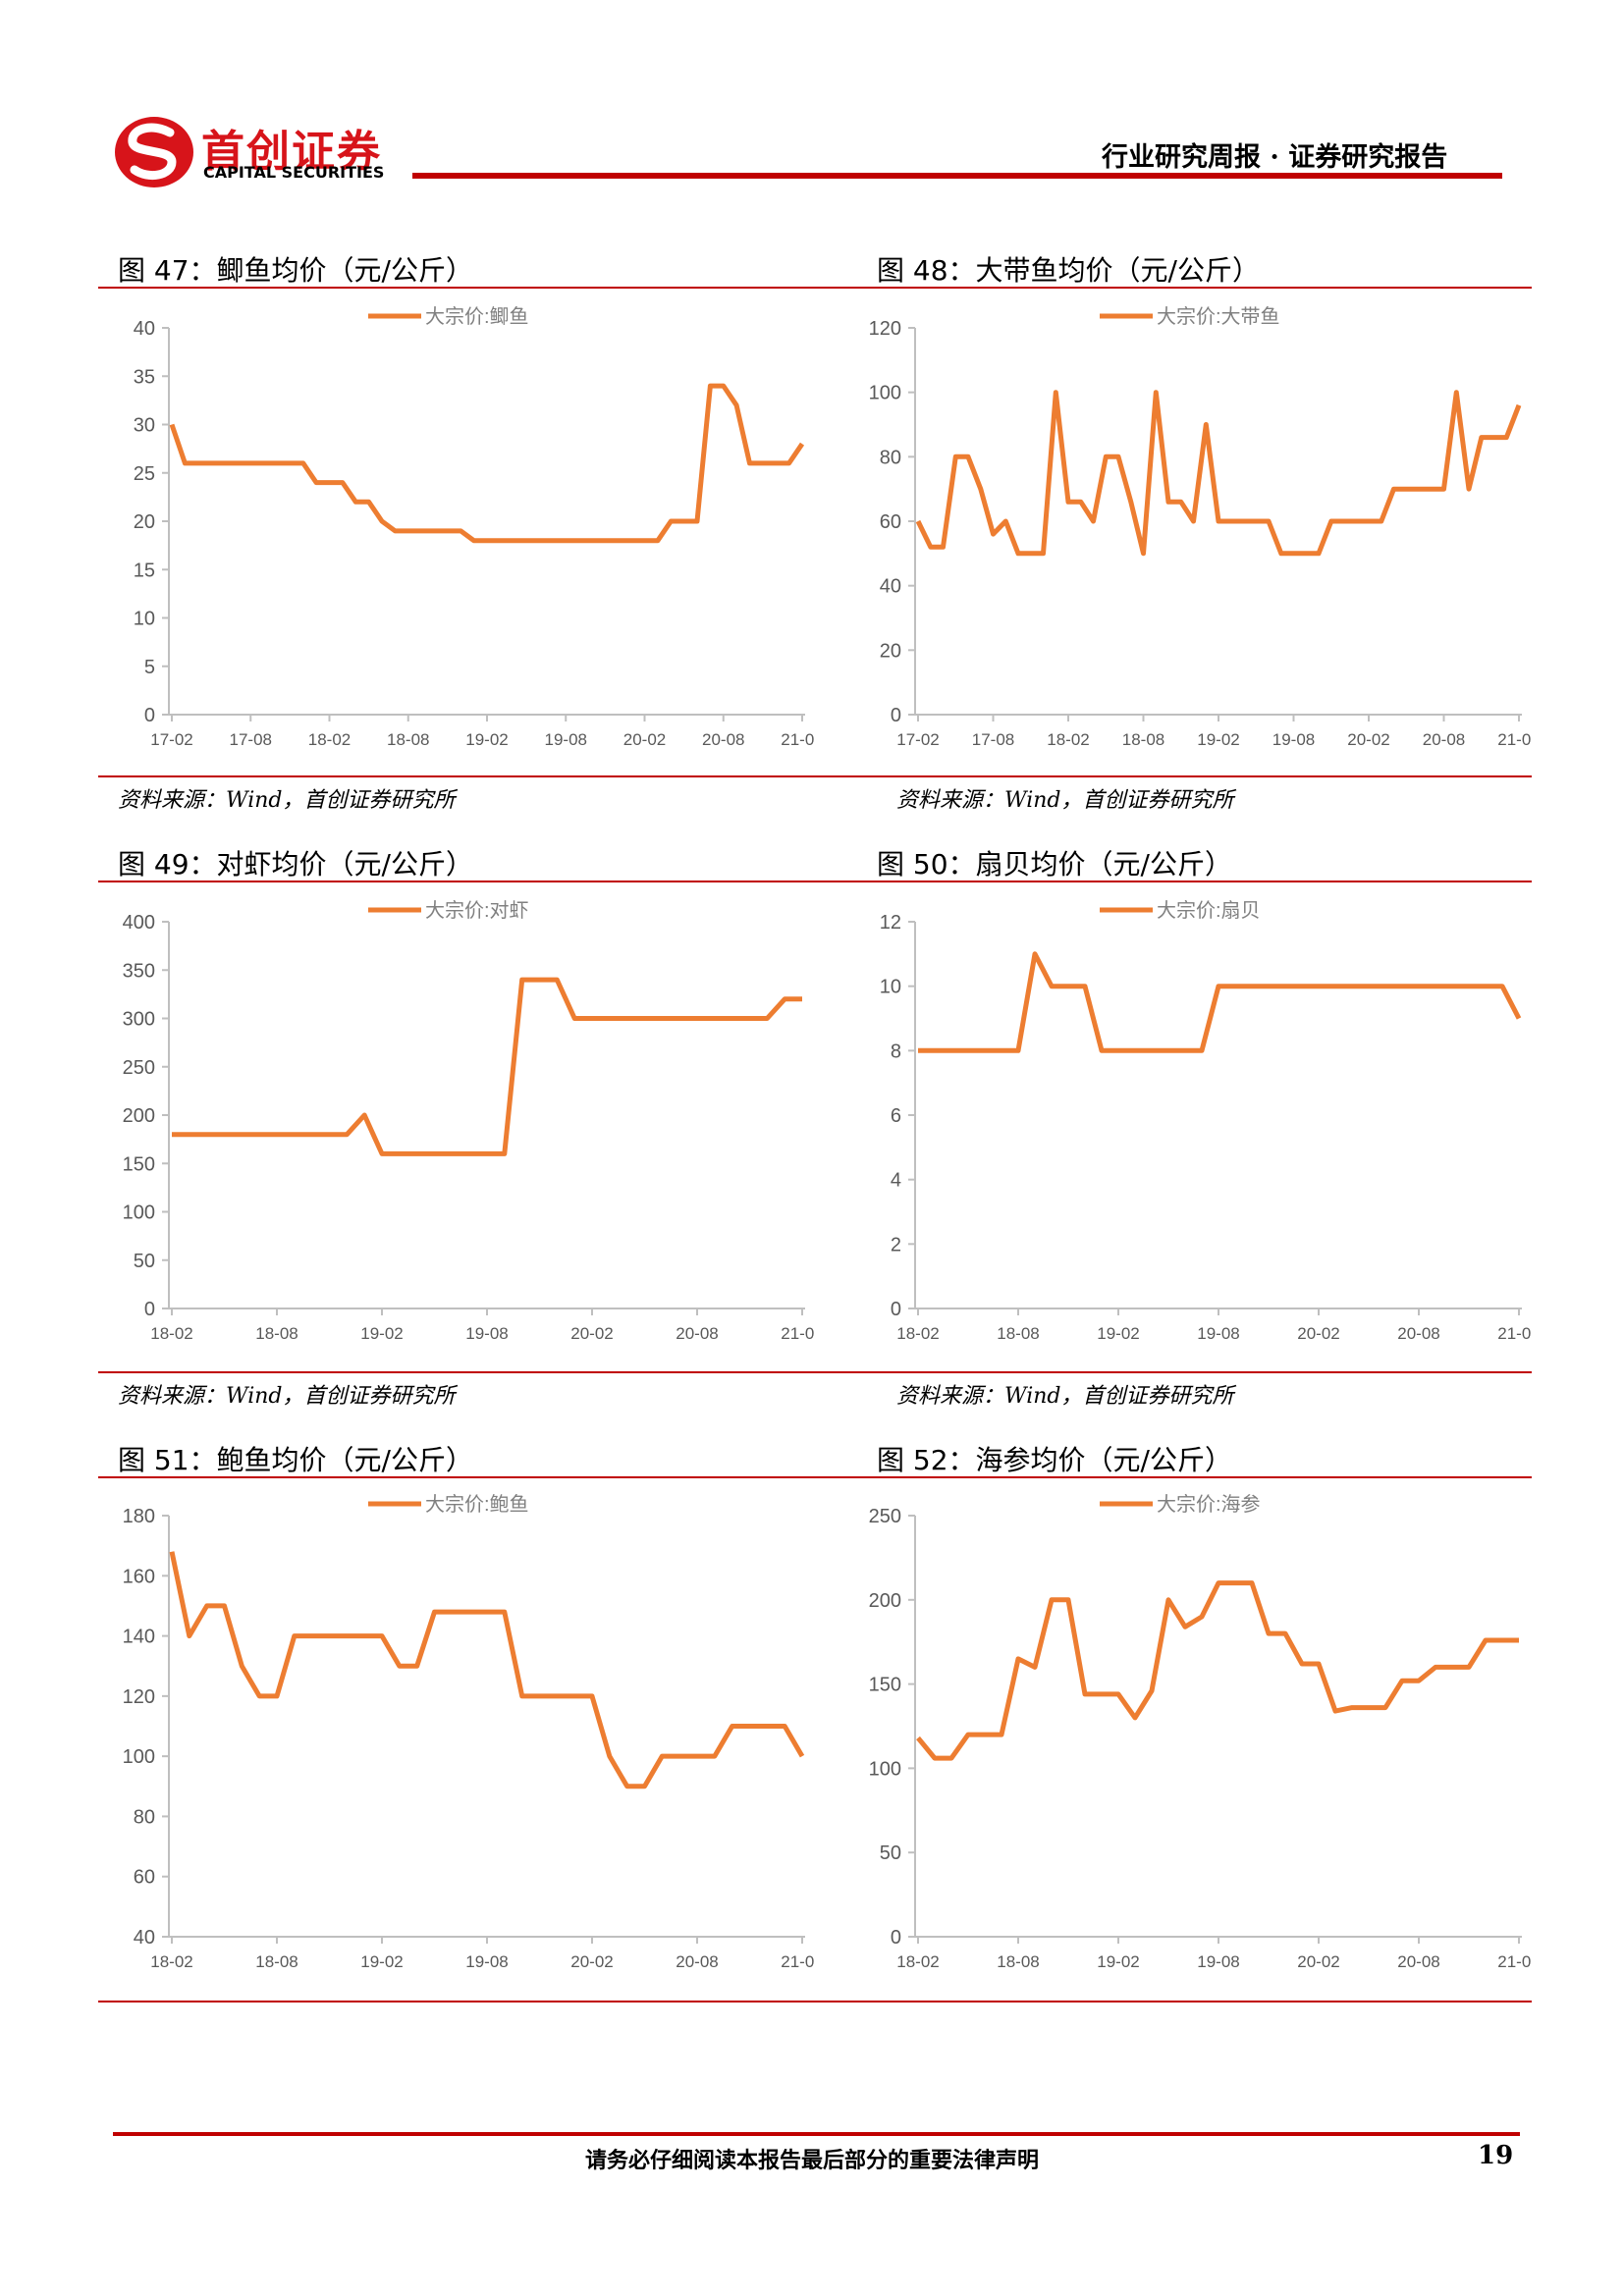 This screenshot has height=2296, width=1624. Describe the element at coordinates (295, 865) in the screenshot. I see `figure-title: 图 49：对虾均价（元/公斤）` at that location.